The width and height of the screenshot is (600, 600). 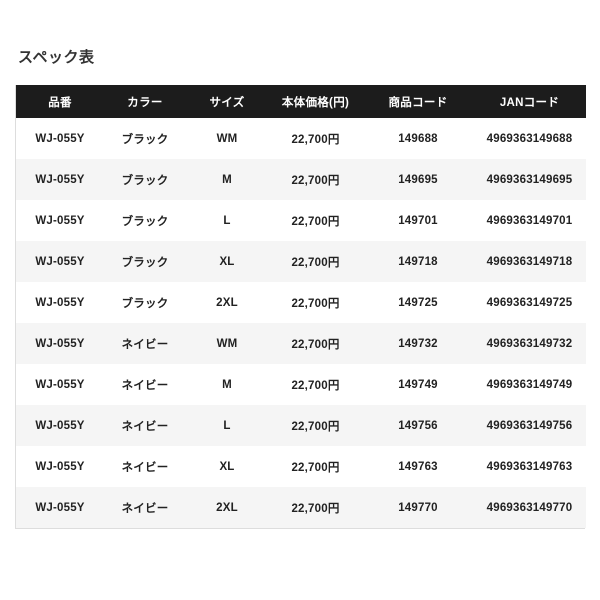 What do you see at coordinates (418, 507) in the screenshot?
I see `cell-item-code: 149770` at bounding box center [418, 507].